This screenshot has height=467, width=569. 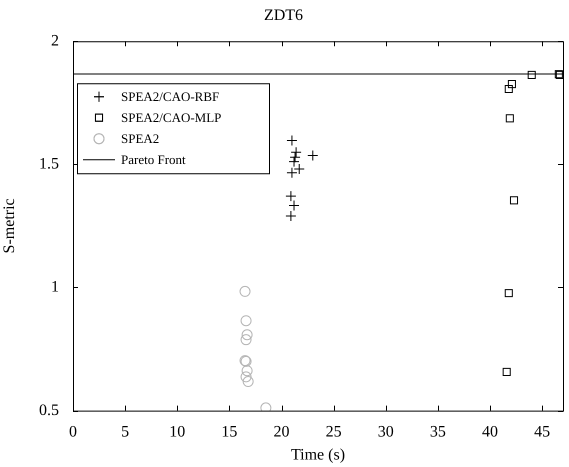 I want to click on x-tick-label: 10, so click(x=177, y=431).